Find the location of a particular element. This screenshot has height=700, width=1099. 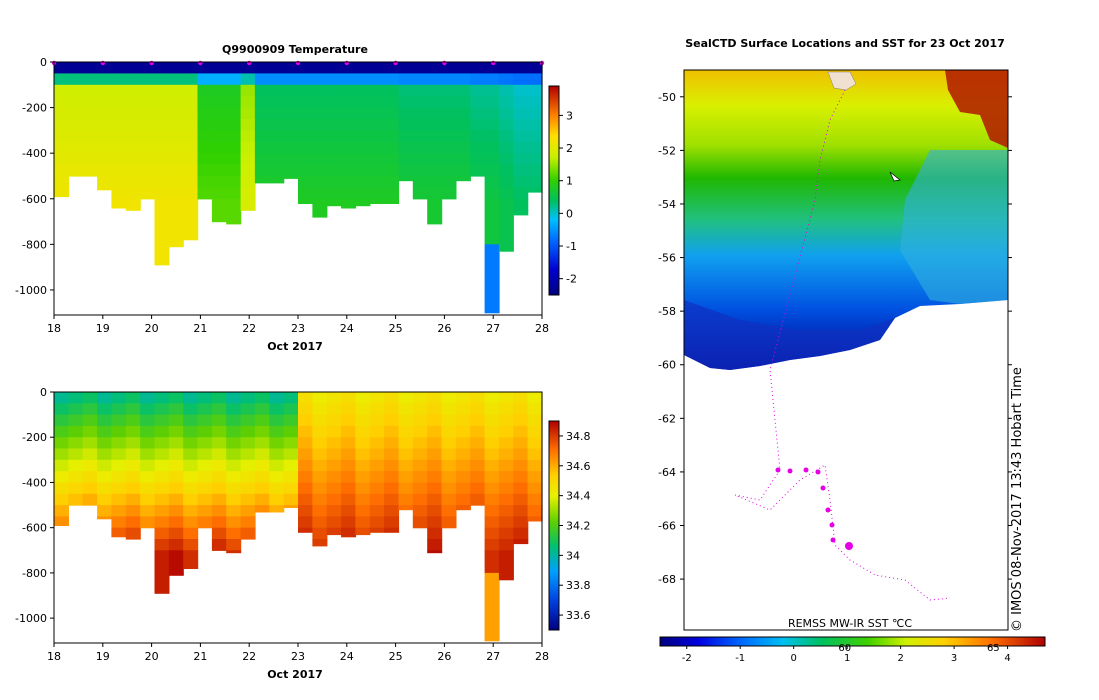

sst-cold-edge is located at coordinates (789, 335).